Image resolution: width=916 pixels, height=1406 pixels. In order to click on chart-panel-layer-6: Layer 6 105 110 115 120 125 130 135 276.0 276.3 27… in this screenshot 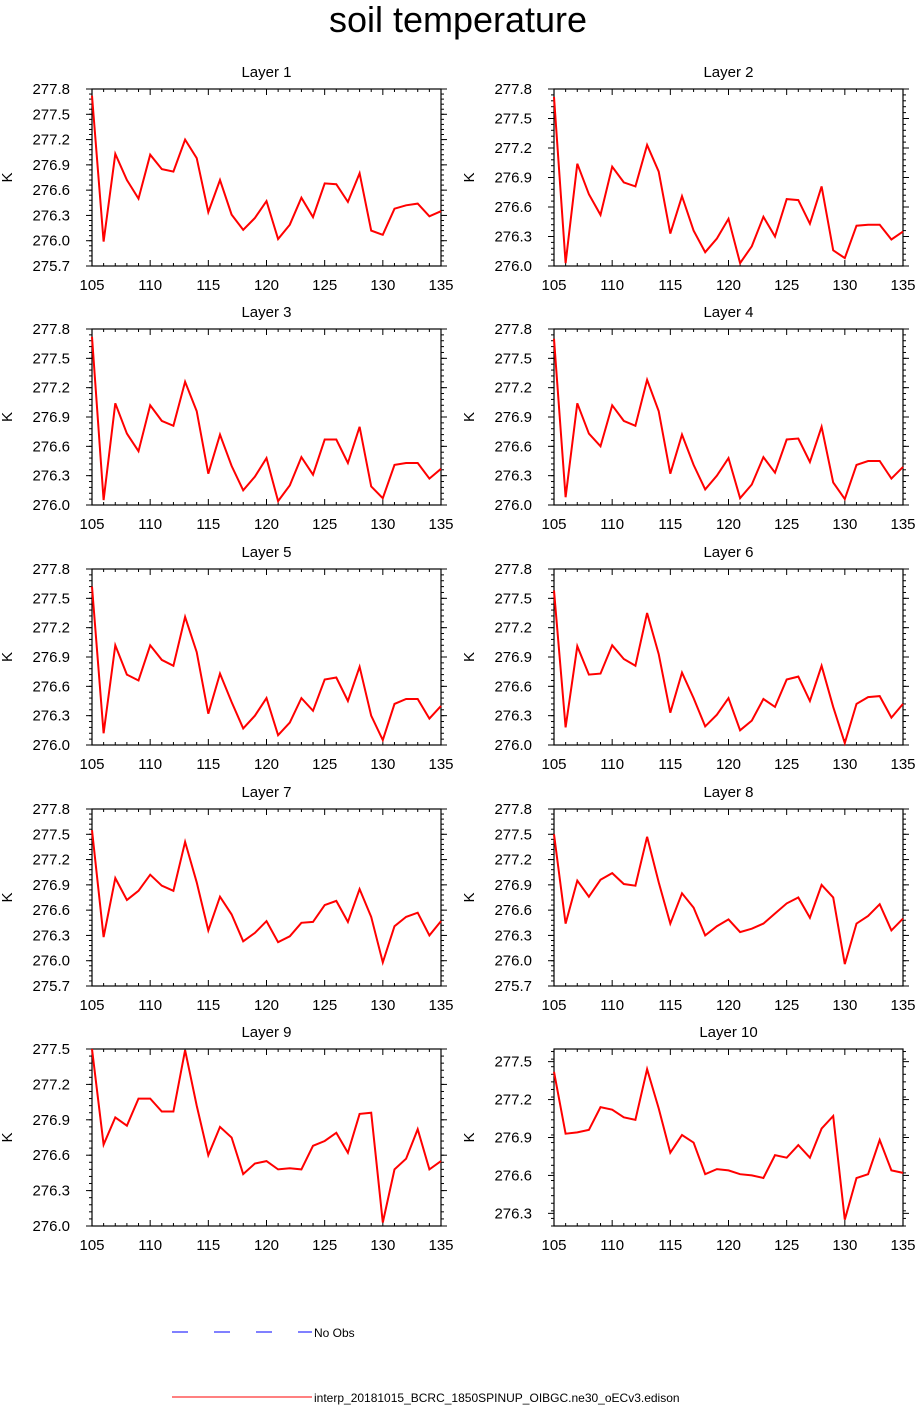, I will do `click(688, 658)`.